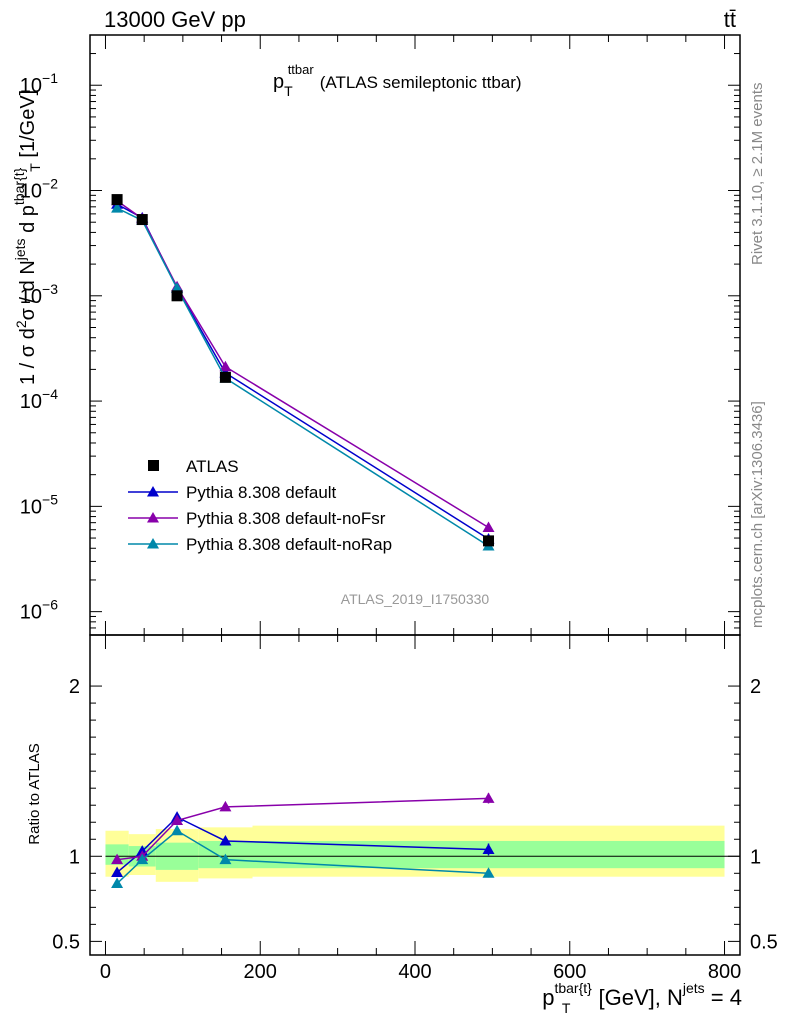 The width and height of the screenshot is (786, 1029). Describe the element at coordinates (105, 972) in the screenshot. I see `x-tick-label: 0` at that location.